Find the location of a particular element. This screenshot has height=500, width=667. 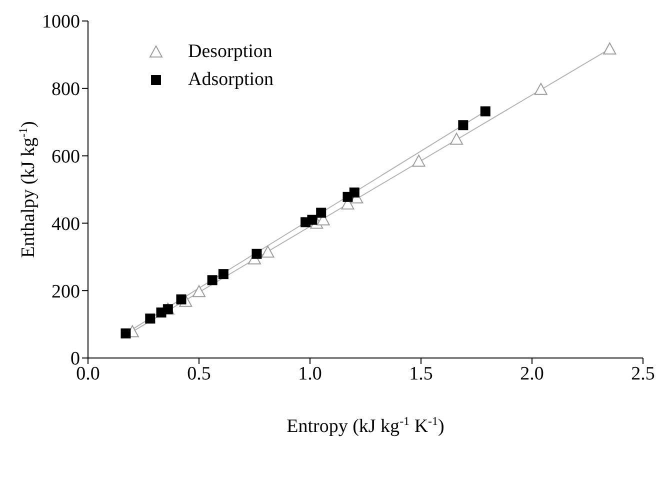

x-tick-label: 1.0 is located at coordinates (310, 373).